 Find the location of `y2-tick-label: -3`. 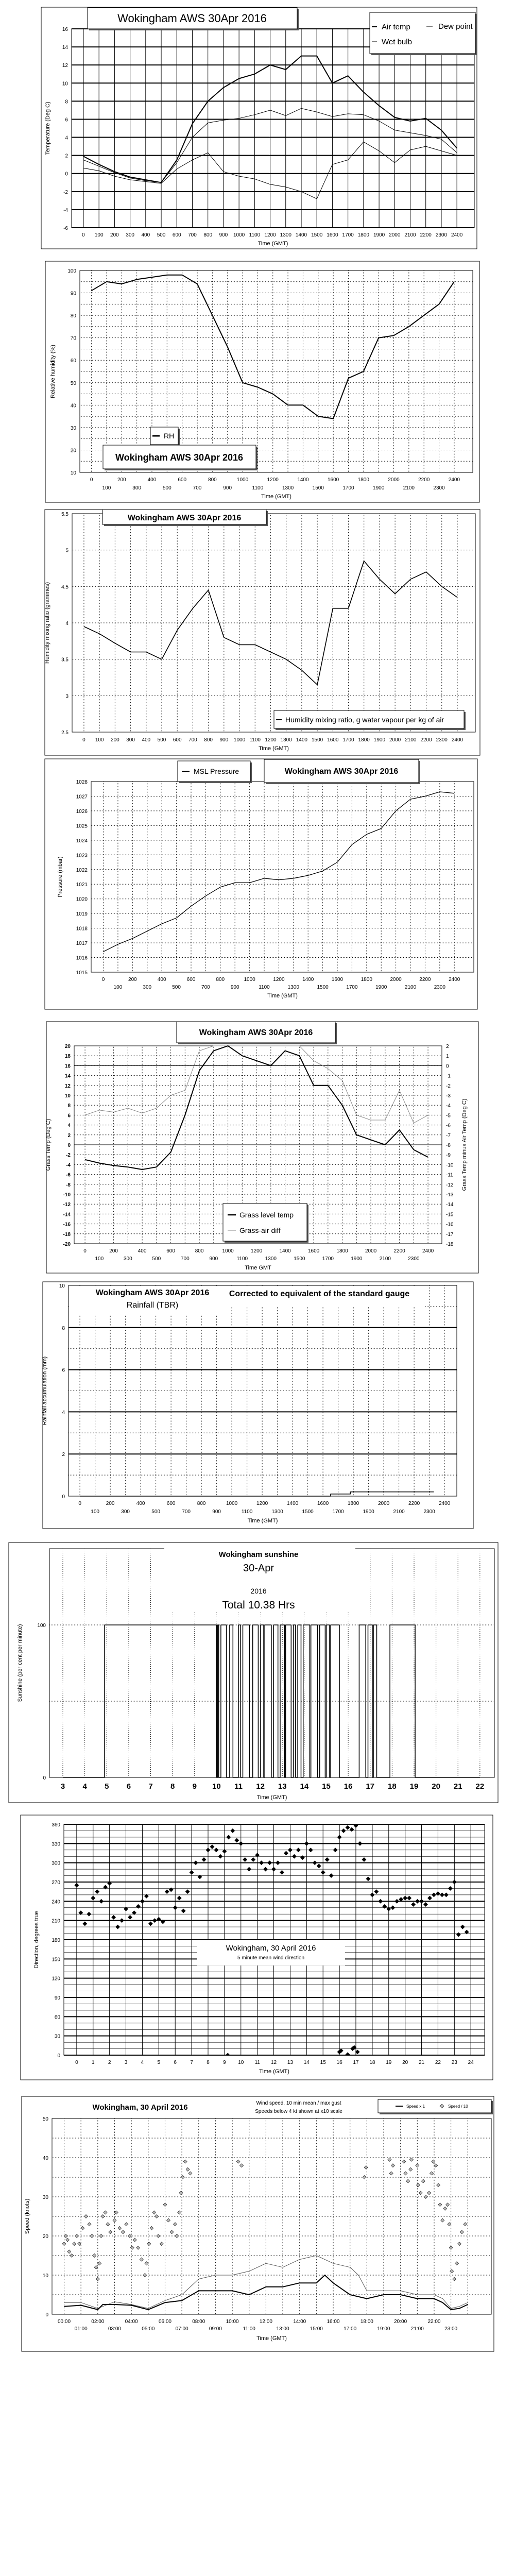

y2-tick-label: -3 is located at coordinates (449, 1096).